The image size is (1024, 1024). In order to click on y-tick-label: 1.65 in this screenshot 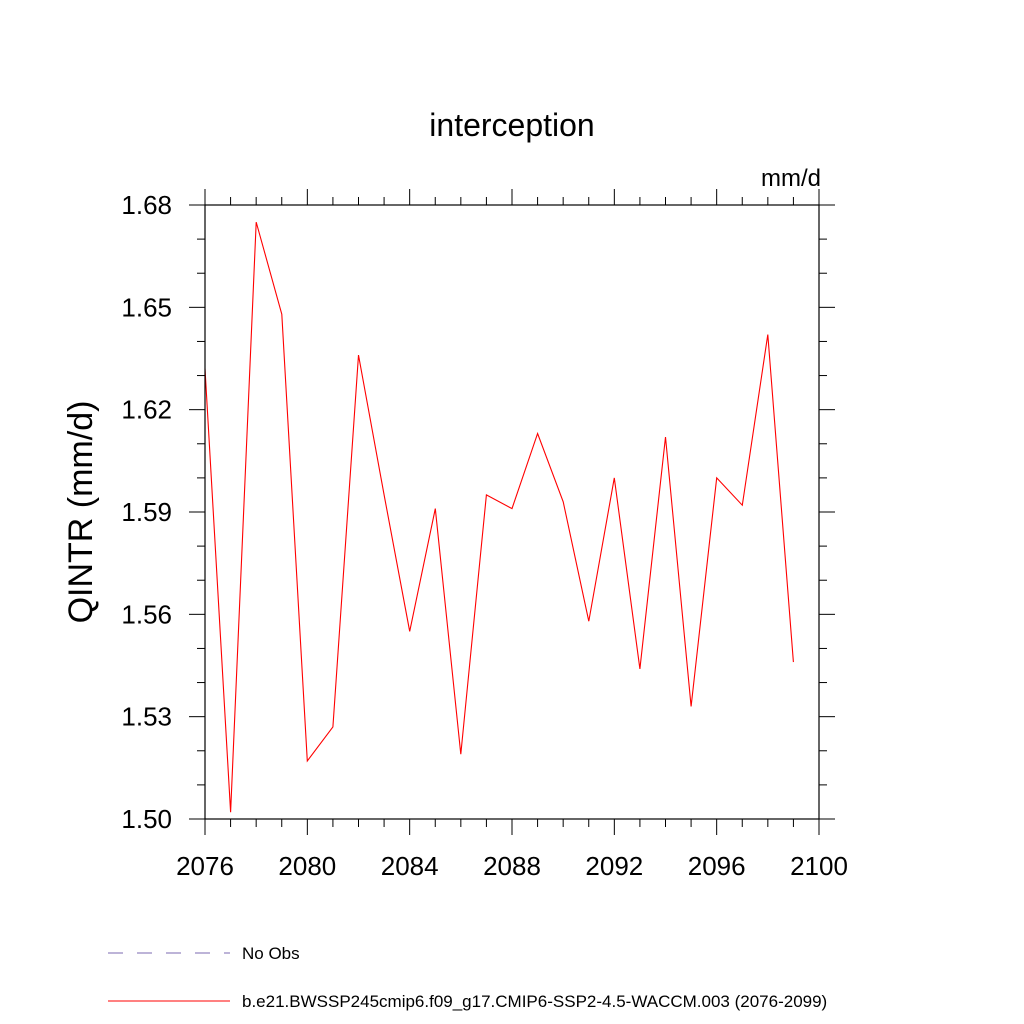, I will do `click(146, 307)`.